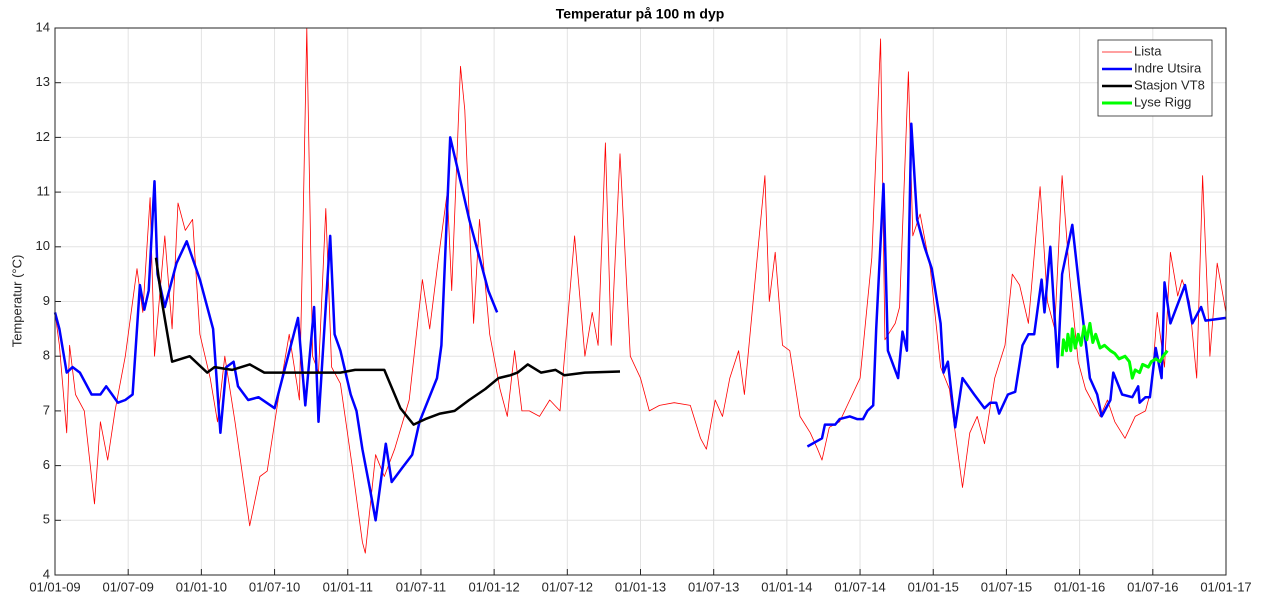  Describe the element at coordinates (786, 586) in the screenshot. I see `x-tick-label: 01/01-14` at that location.